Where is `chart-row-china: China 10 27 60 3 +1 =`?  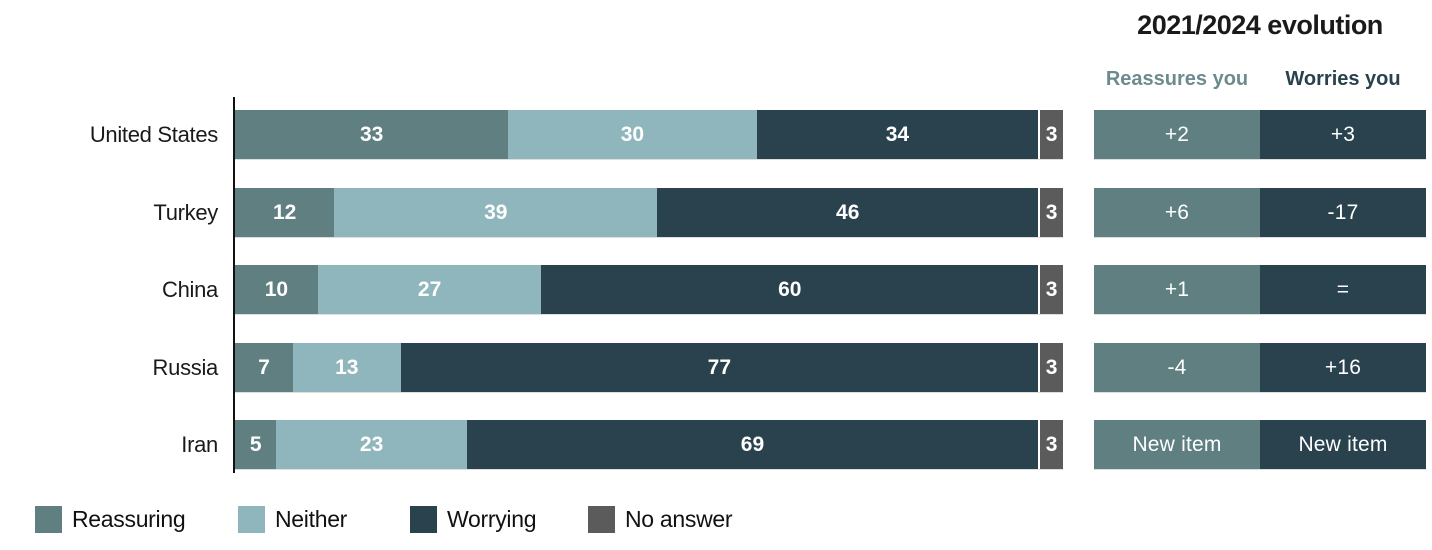 chart-row-china: China 10 27 60 3 +1 = is located at coordinates (716, 290).